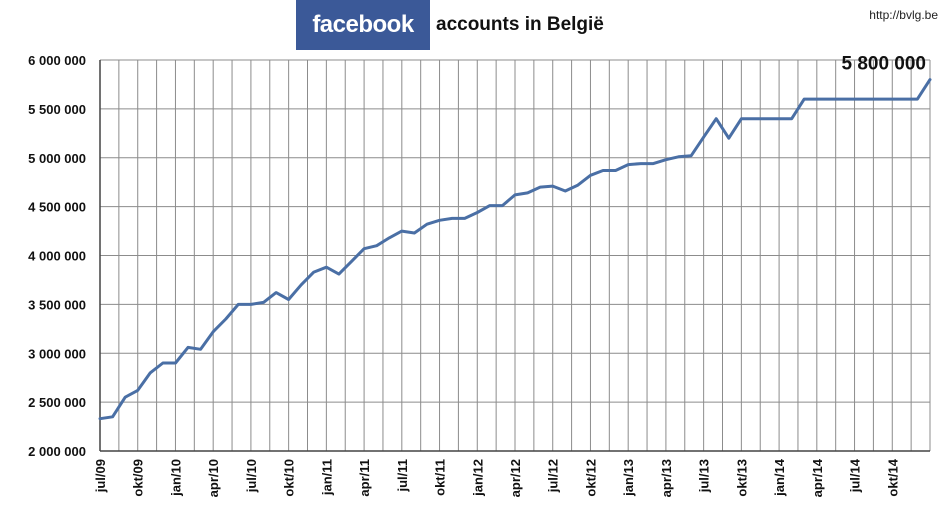 This screenshot has width=948, height=525. I want to click on y-tick-label: 2 000 000, so click(57, 451).